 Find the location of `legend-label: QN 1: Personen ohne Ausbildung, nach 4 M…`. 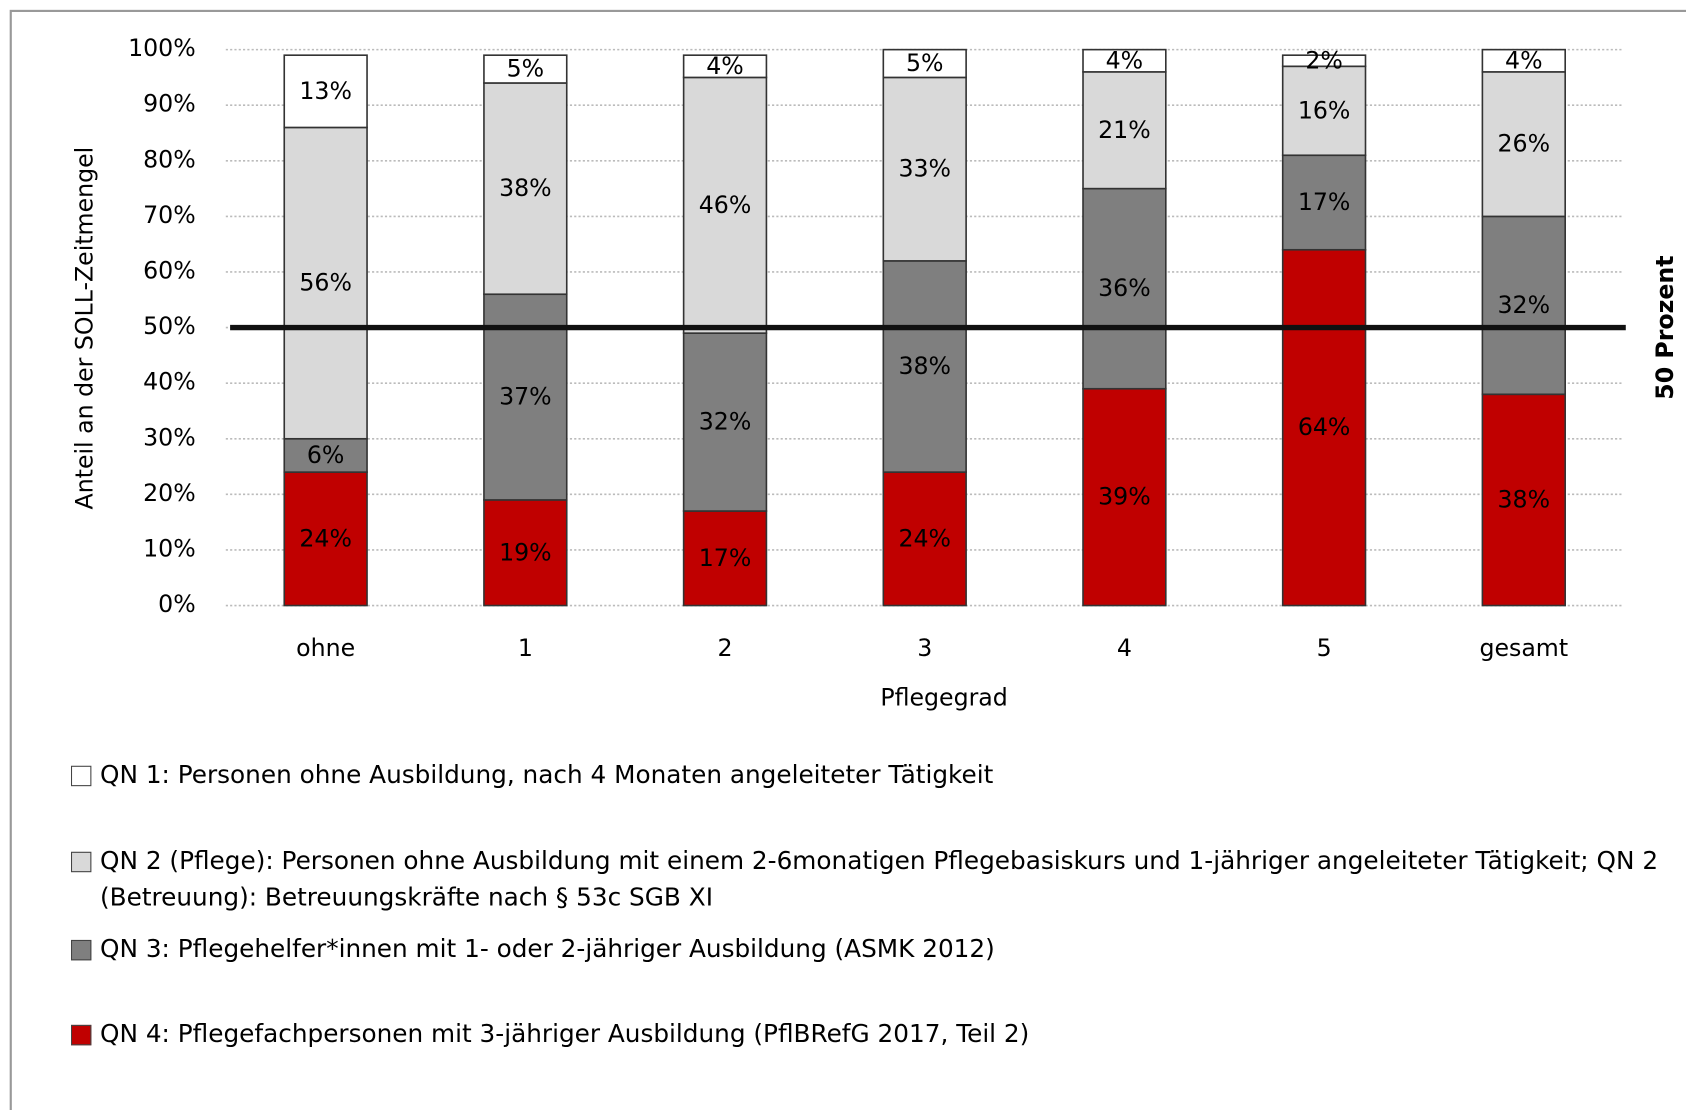

legend-label: QN 1: Personen ohne Ausbildung, nach 4 M… is located at coordinates (546, 775).